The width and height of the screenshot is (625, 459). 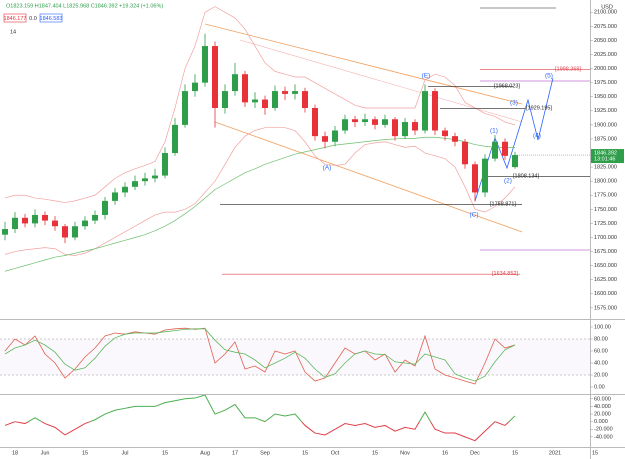 I want to click on x-tick-label: Dec, so click(x=475, y=453).